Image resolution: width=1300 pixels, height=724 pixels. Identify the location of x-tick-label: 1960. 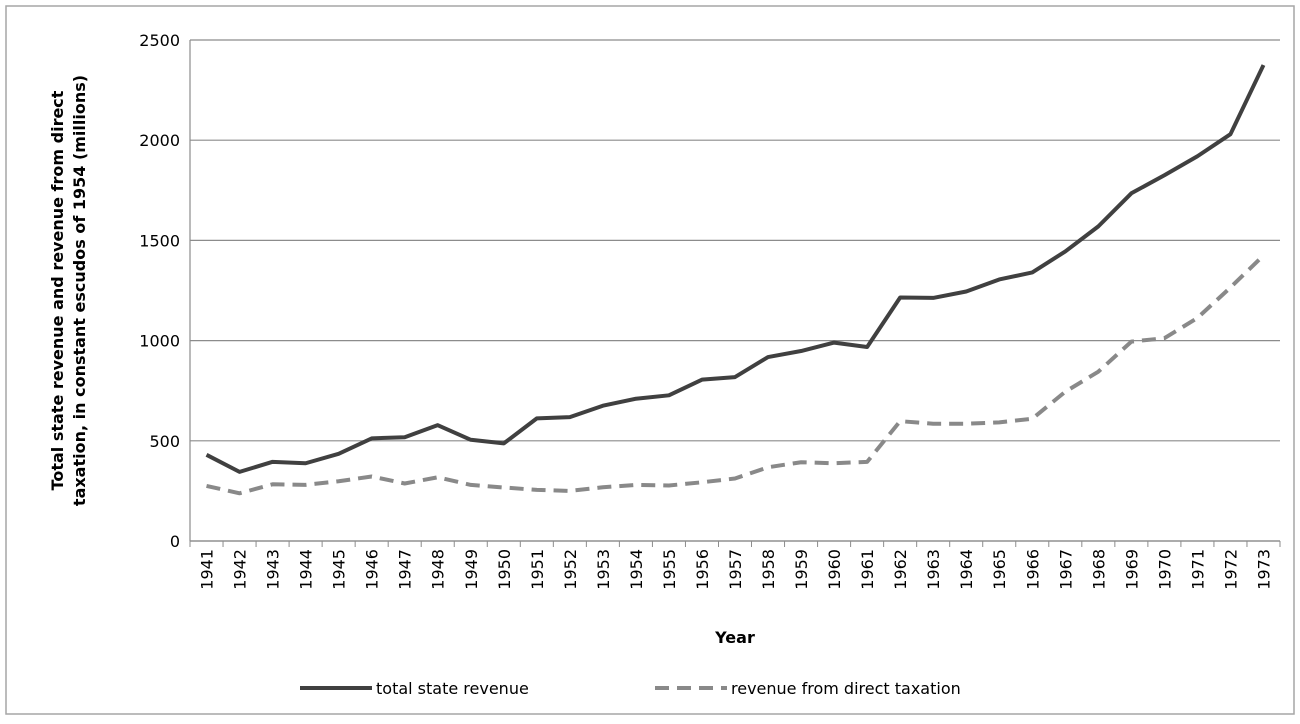
(834, 569).